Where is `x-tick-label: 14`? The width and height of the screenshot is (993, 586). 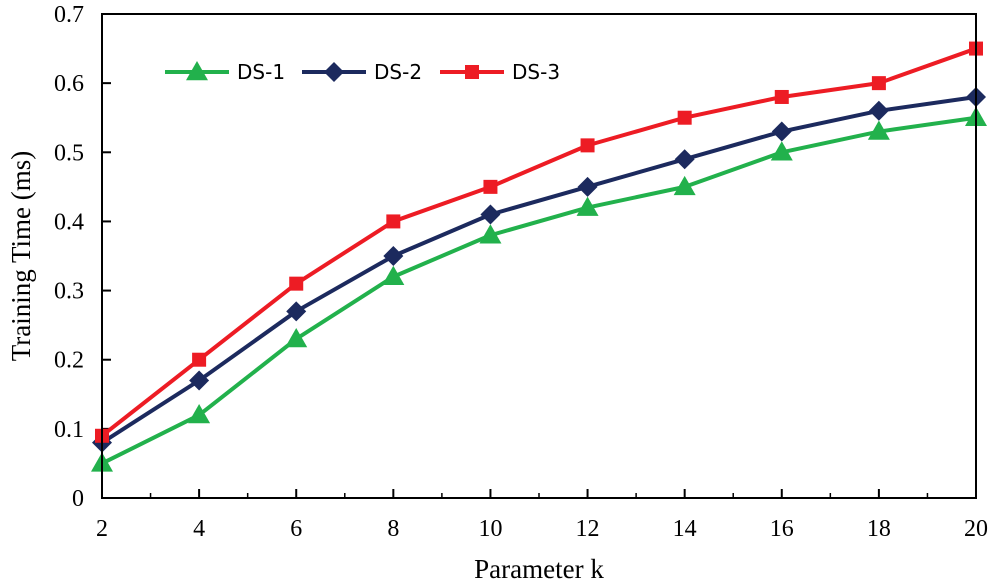 x-tick-label: 14 is located at coordinates (685, 529).